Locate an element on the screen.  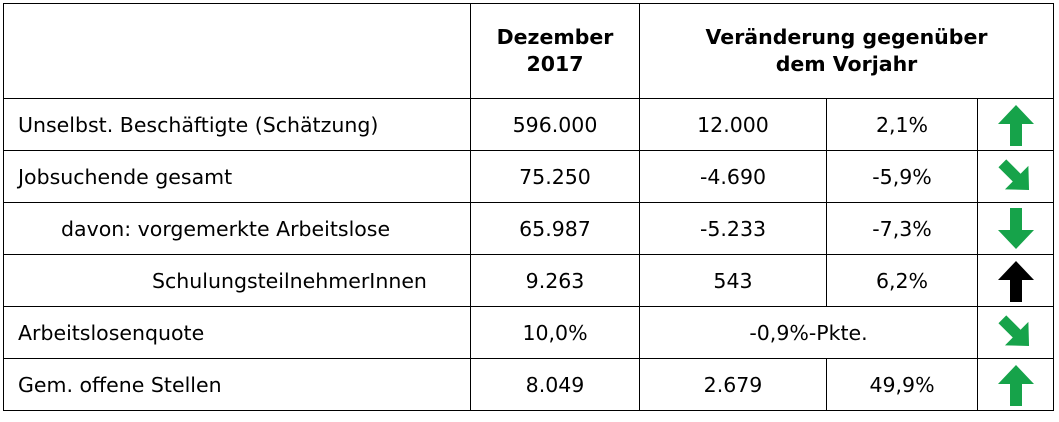
row-value: 10,0% is located at coordinates (555, 332).